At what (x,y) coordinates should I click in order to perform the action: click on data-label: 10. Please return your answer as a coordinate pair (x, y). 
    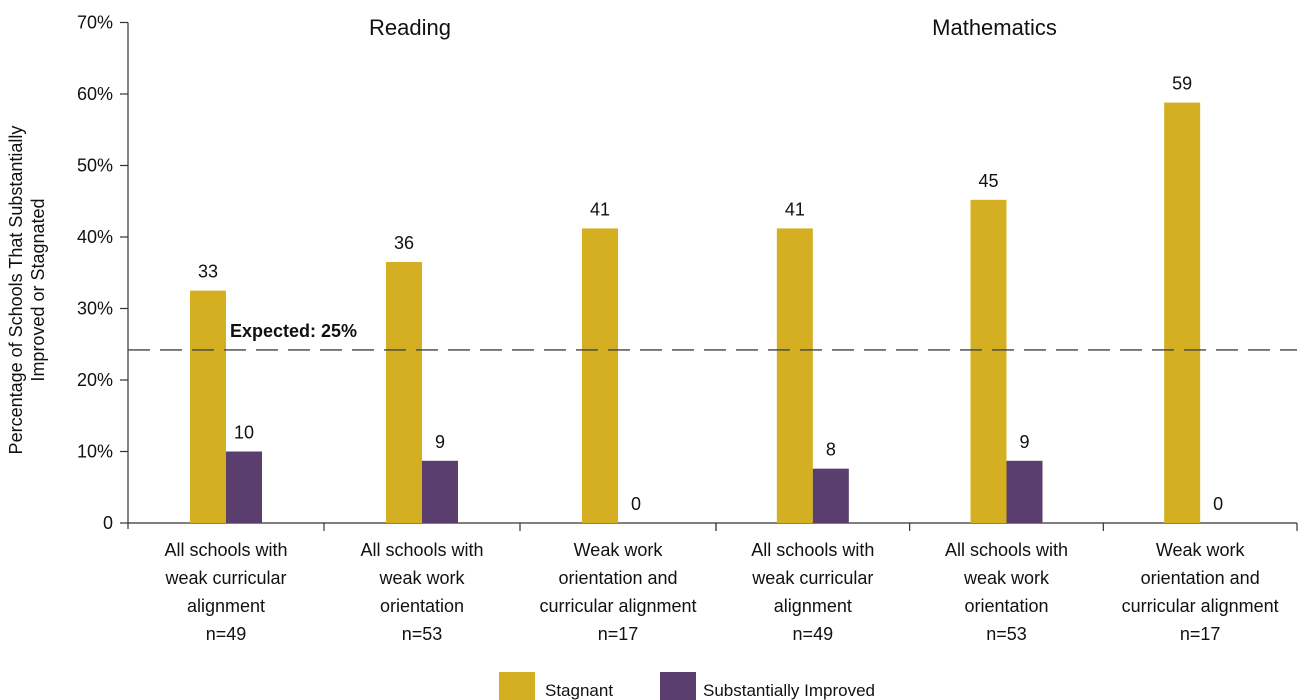
    Looking at the image, I should click on (244, 433).